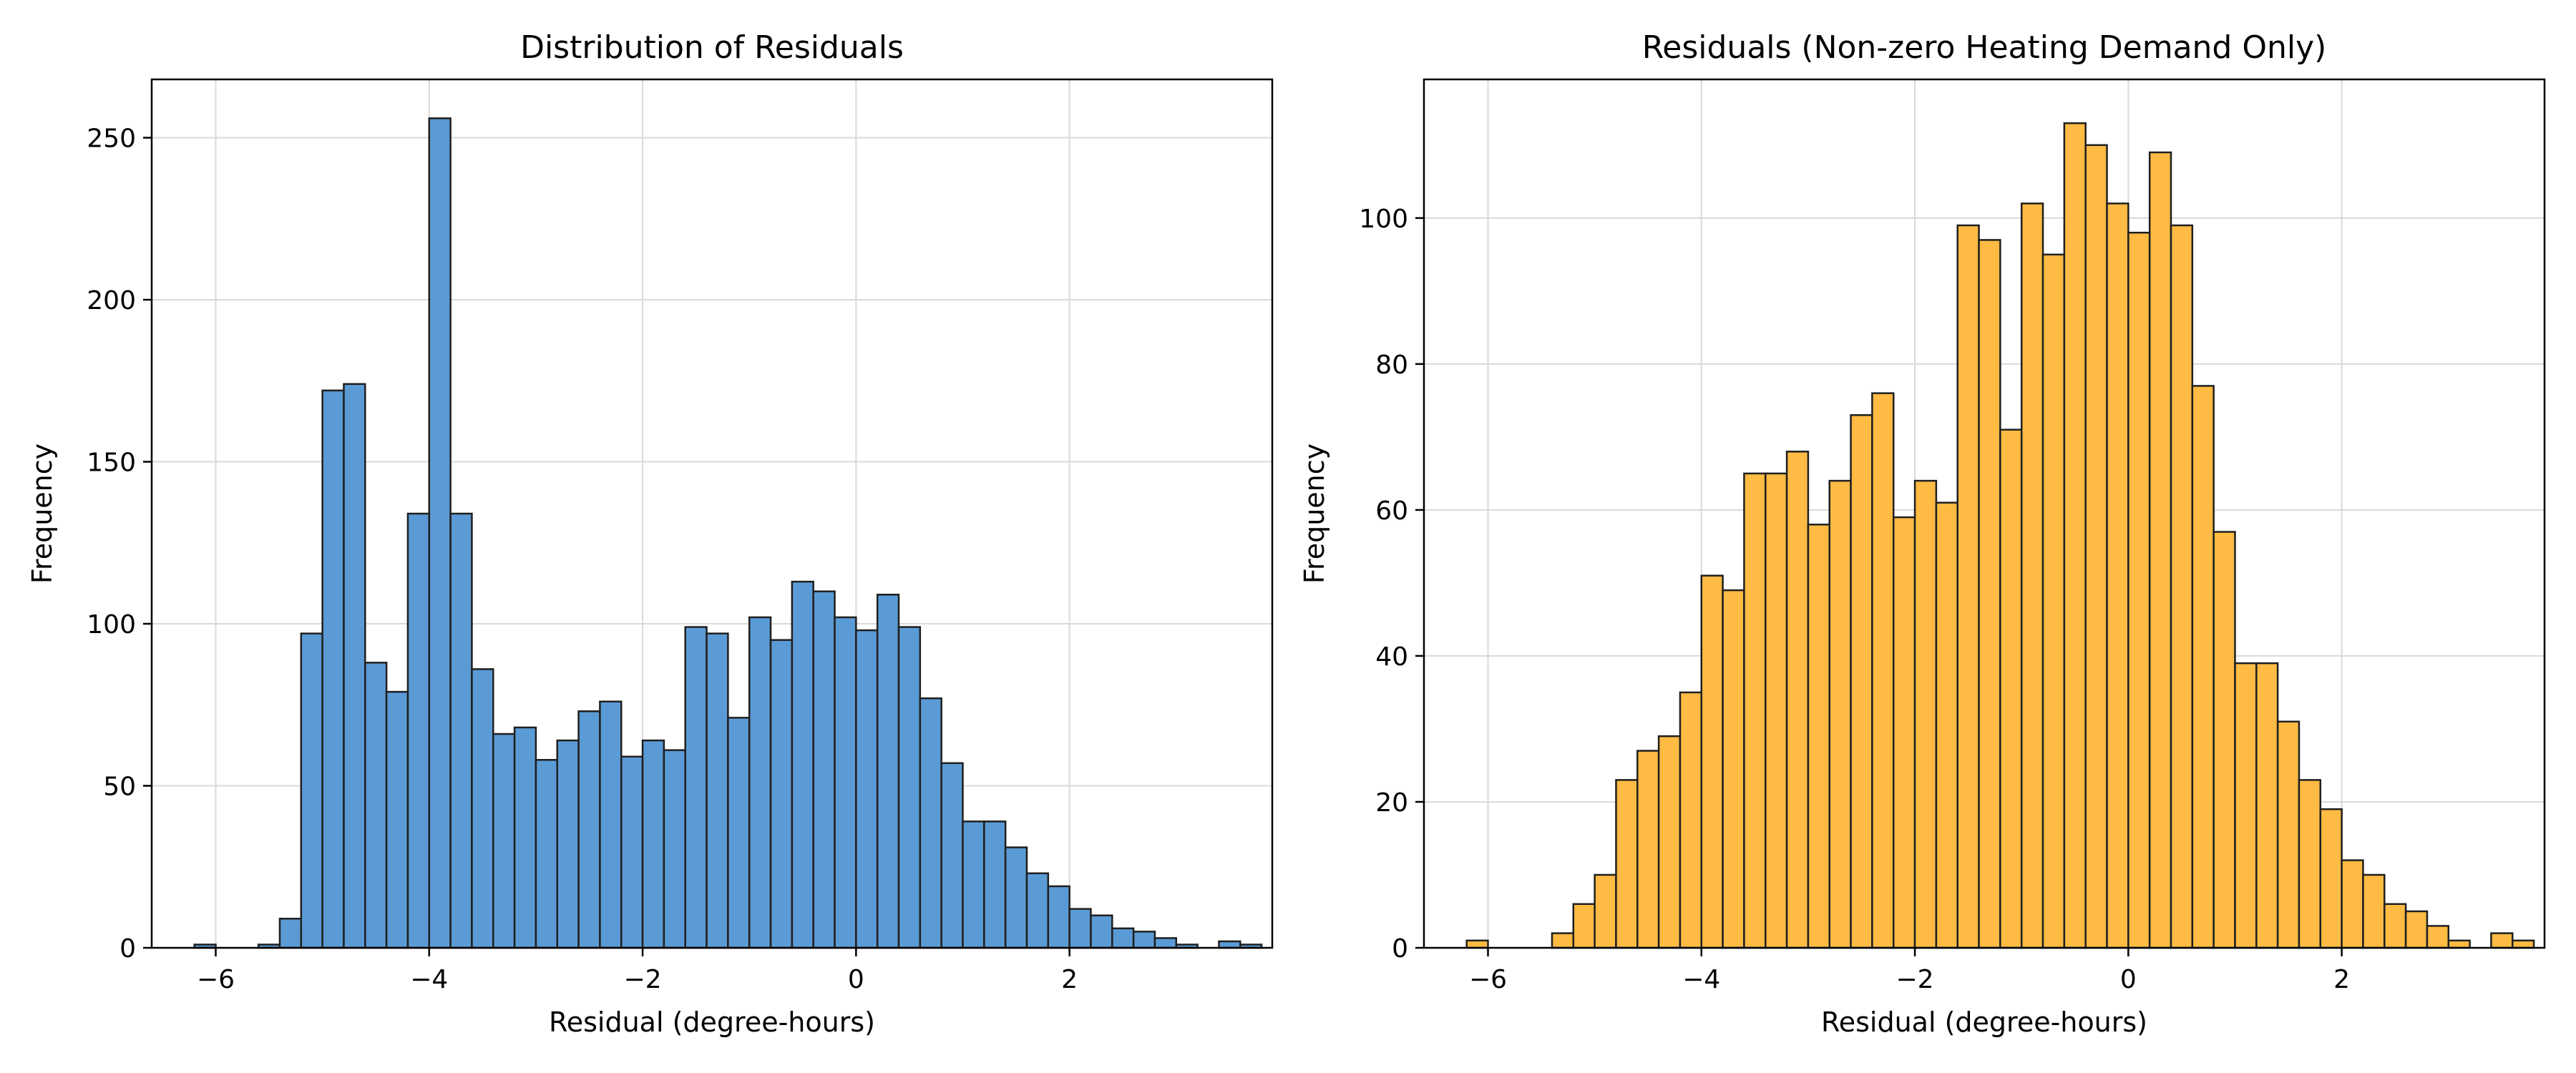  What do you see at coordinates (2128, 979) in the screenshot?
I see `x-tick-label: 0` at bounding box center [2128, 979].